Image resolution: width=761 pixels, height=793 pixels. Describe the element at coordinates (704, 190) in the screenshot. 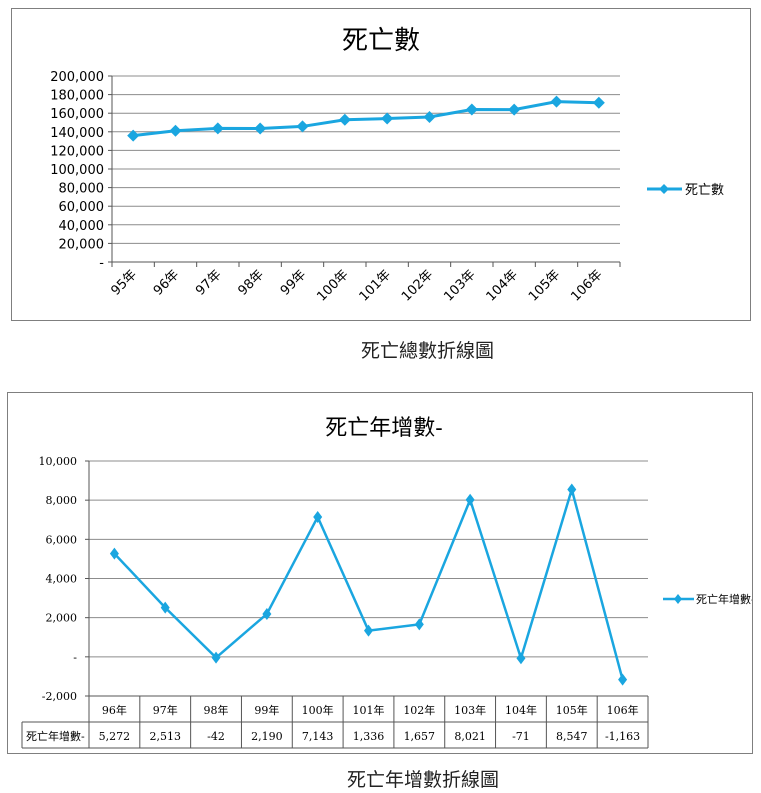

I see `legend-label: 死亡數` at that location.